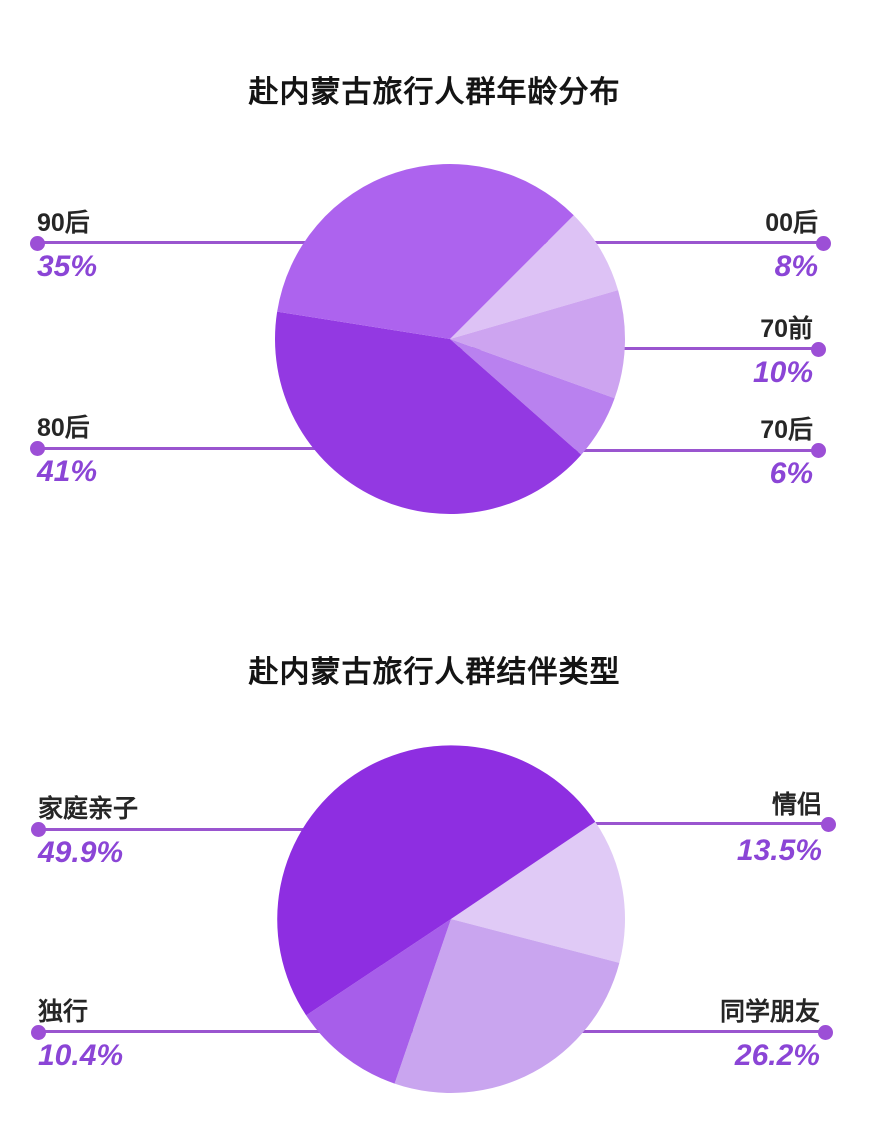 Image resolution: width=869 pixels, height=1135 pixels. What do you see at coordinates (633, 450) in the screenshot?
I see `callout-70s-line` at bounding box center [633, 450].